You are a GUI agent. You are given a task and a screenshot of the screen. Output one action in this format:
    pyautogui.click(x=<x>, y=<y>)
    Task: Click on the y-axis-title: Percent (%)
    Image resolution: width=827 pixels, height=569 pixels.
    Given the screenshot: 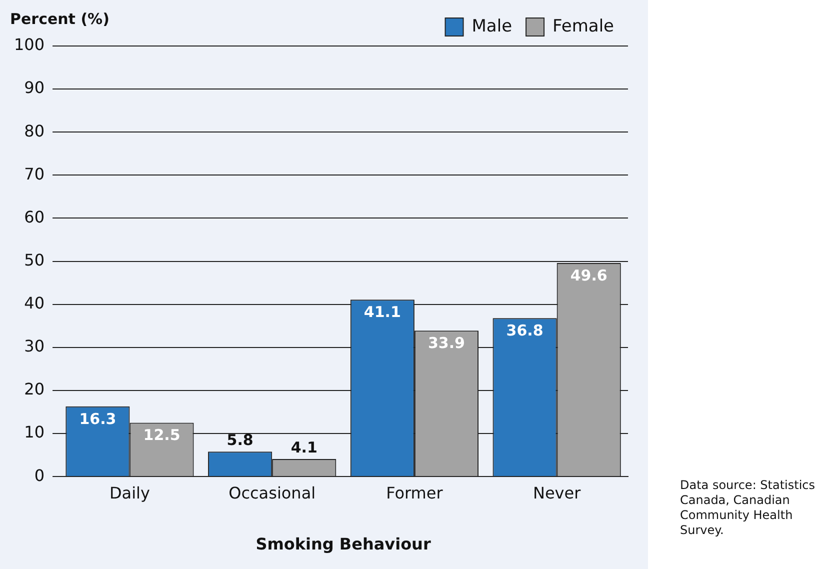 What is the action you would take?
    pyautogui.click(x=60, y=19)
    